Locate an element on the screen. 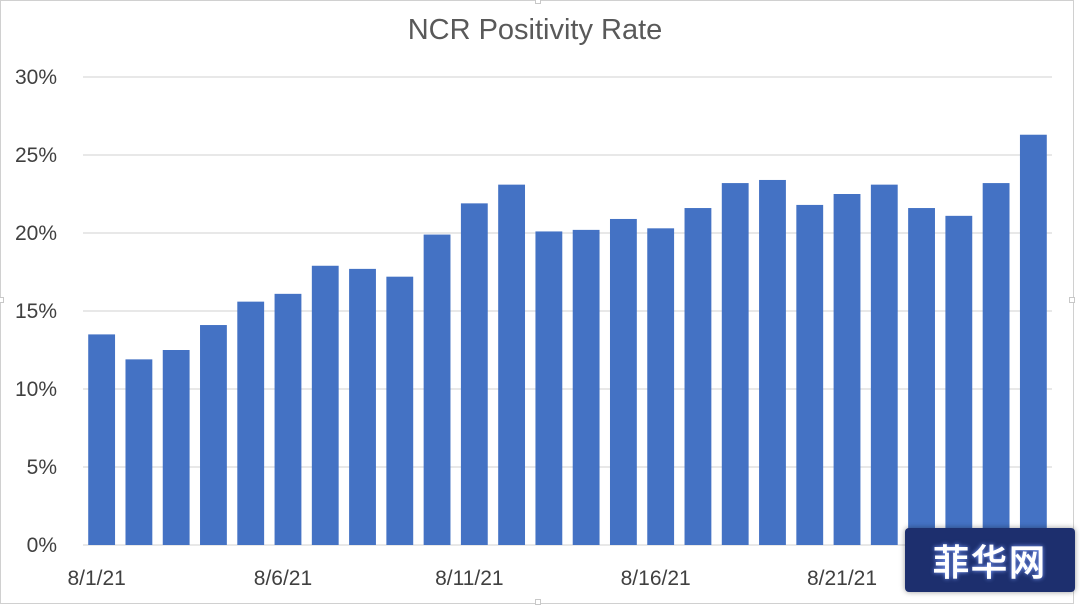 The image size is (1080, 608). y-tick-label: 0% is located at coordinates (42, 545).